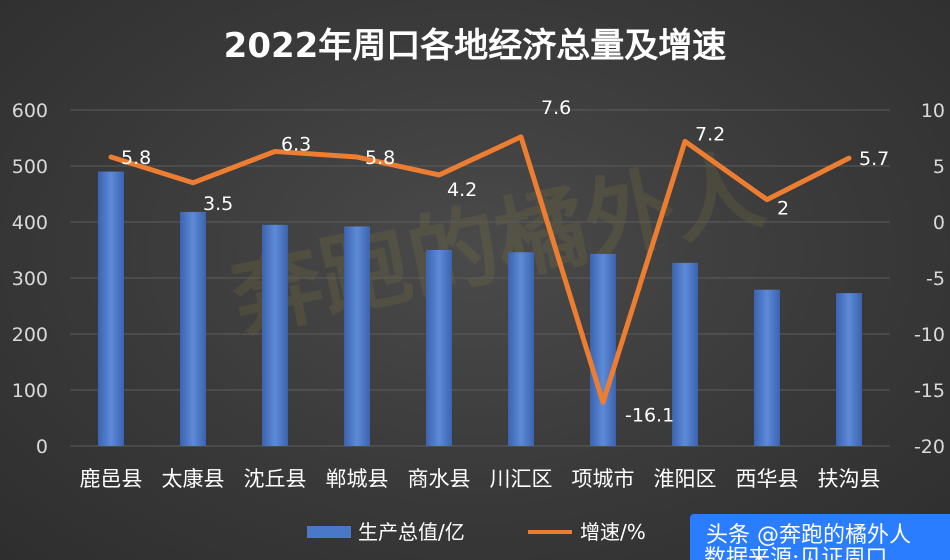 The height and width of the screenshot is (560, 950). I want to click on legend-bar-swatch, so click(329, 532).